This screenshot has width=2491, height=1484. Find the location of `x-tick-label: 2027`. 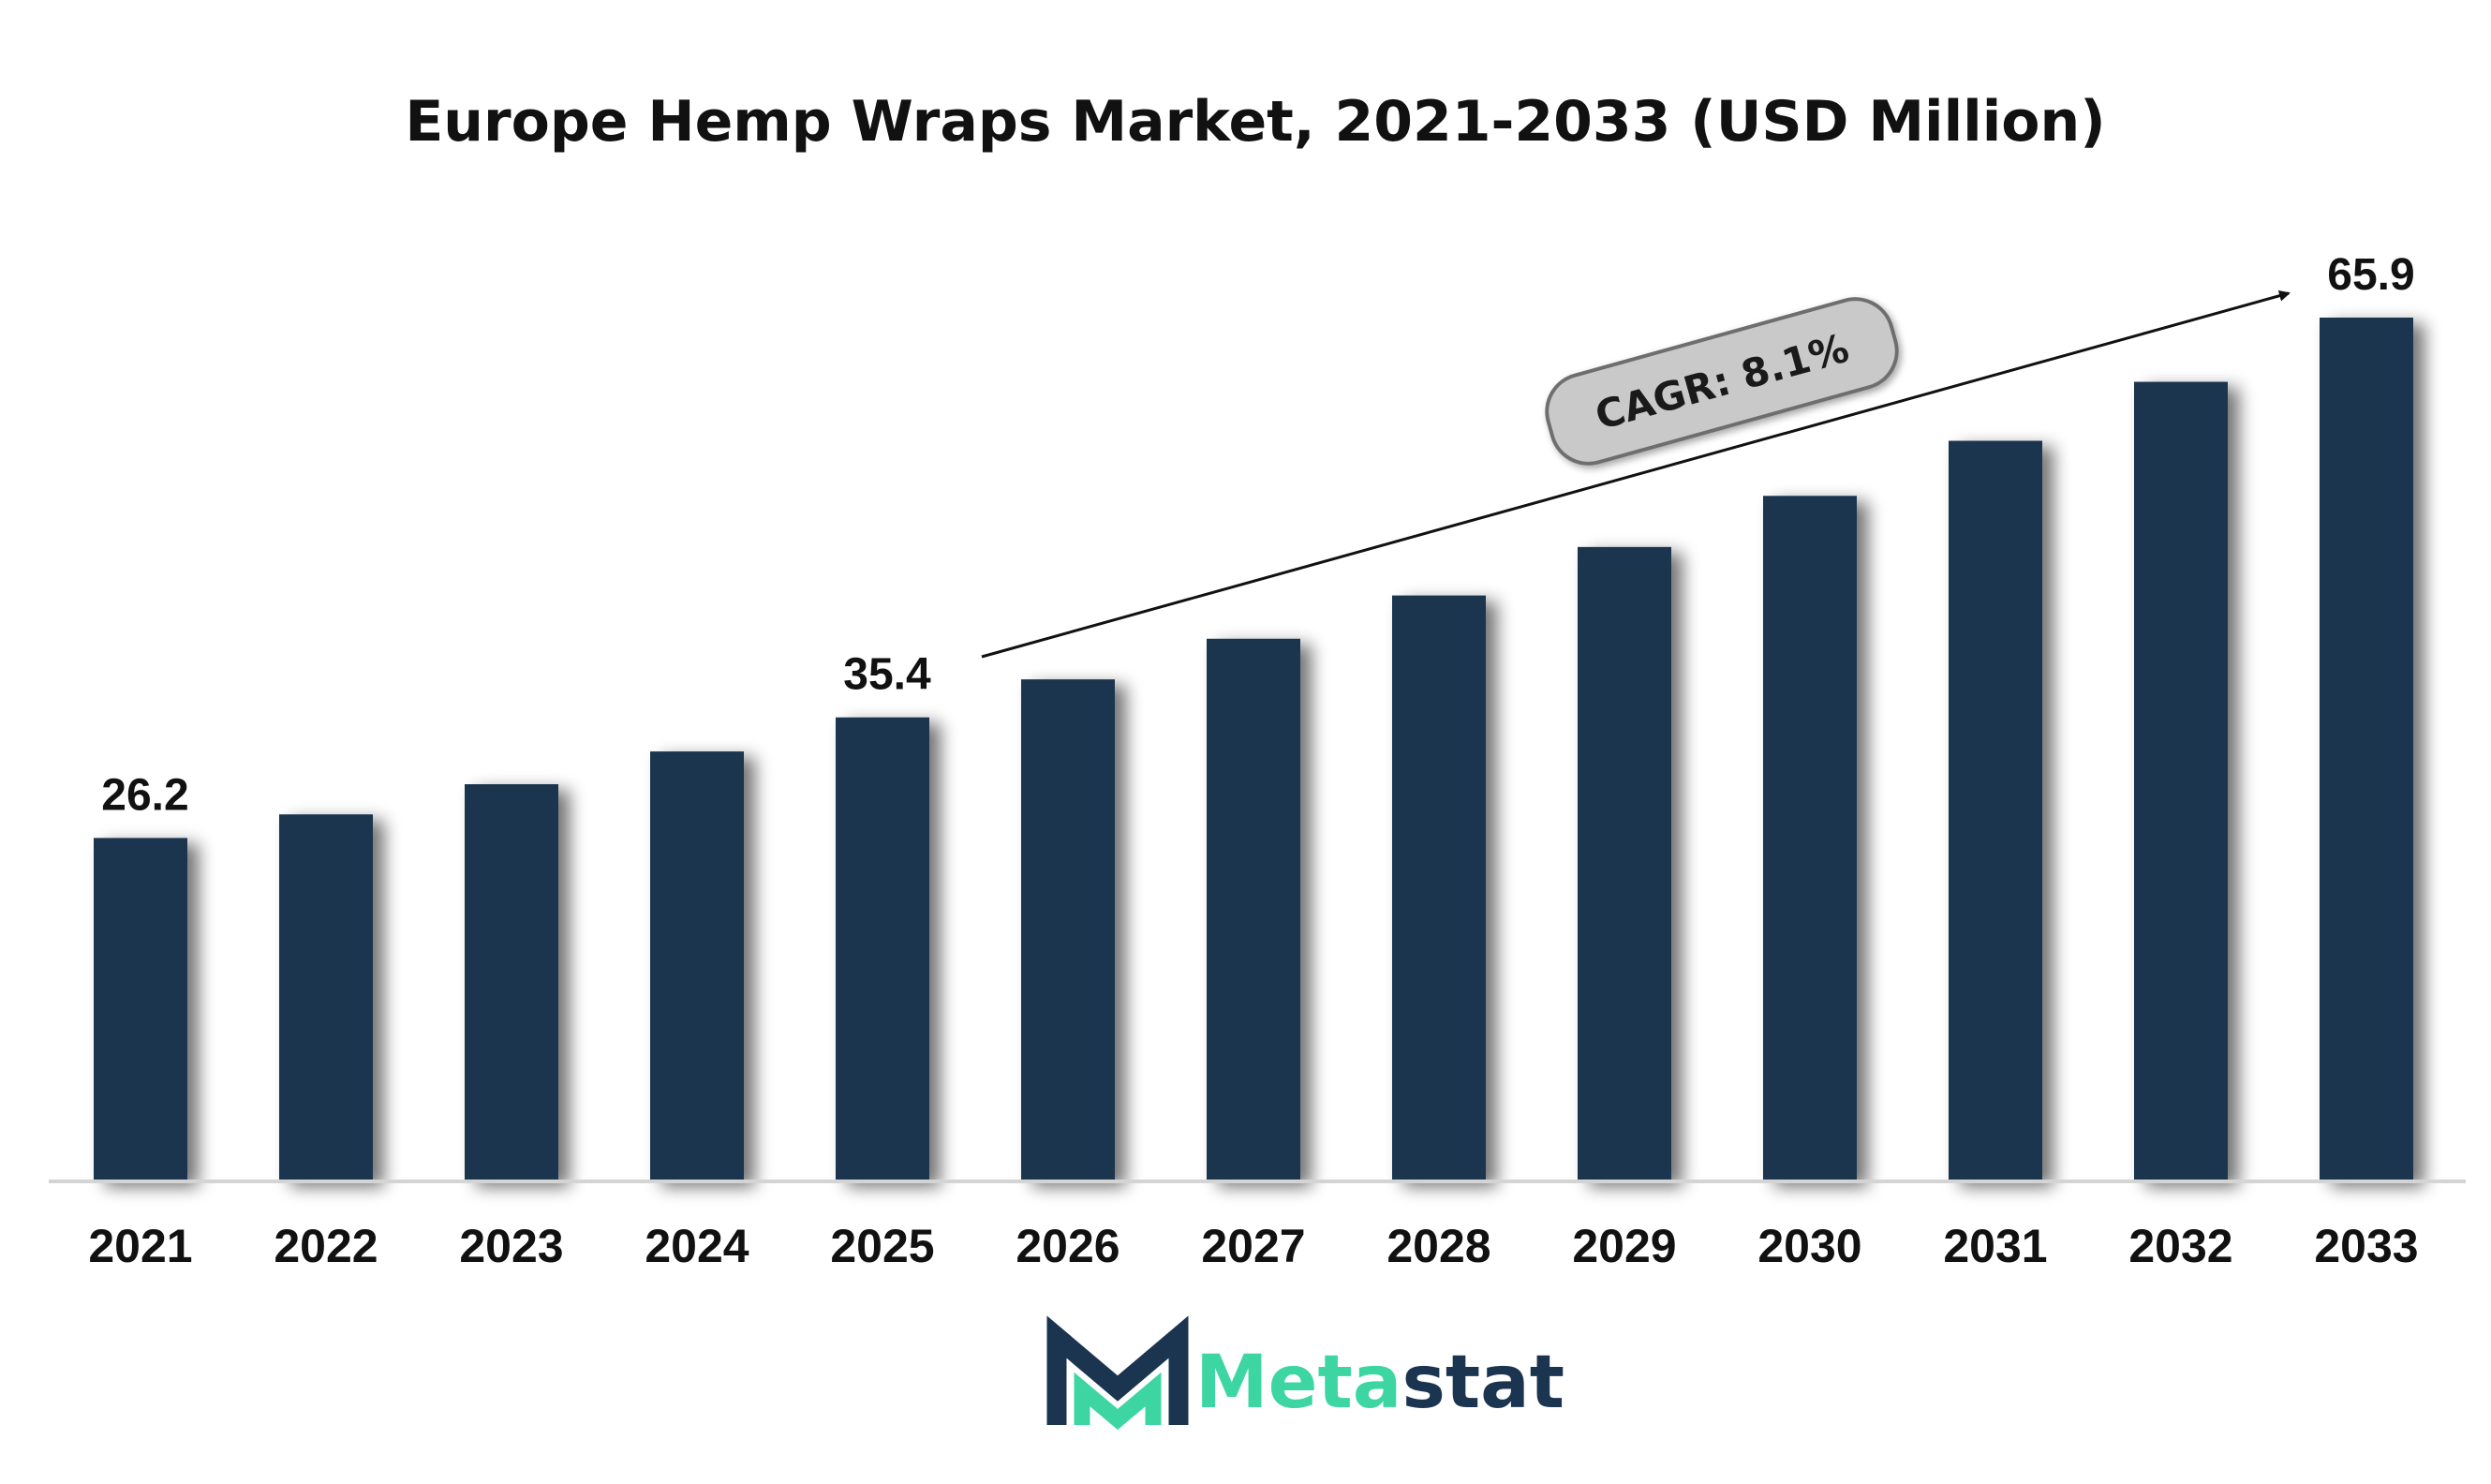

x-tick-label: 2027 is located at coordinates (1253, 1246).